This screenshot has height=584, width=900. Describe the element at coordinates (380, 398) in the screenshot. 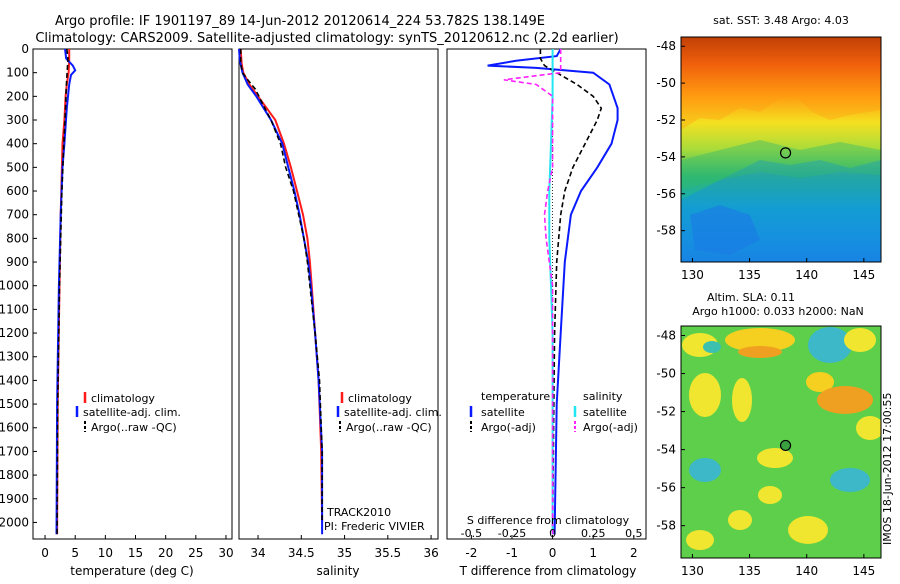

I see `legend-label-climatology: climatology` at that location.